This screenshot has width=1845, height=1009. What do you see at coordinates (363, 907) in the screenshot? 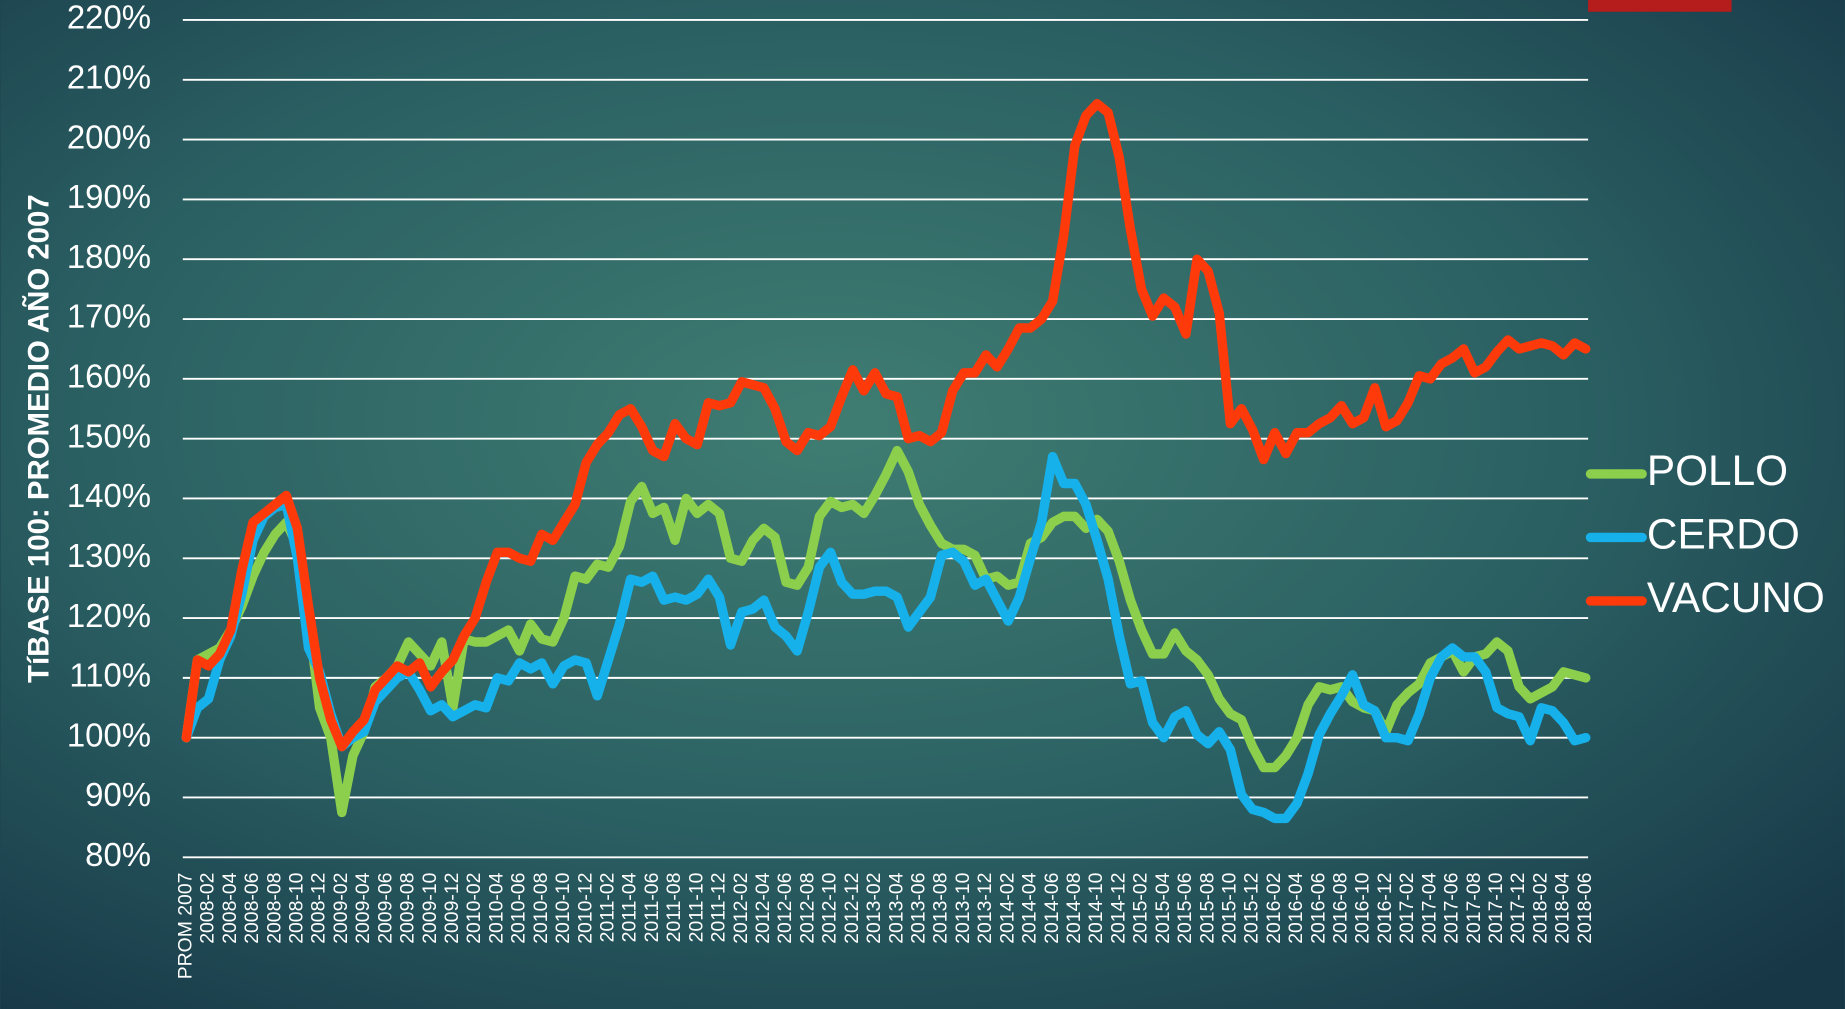
I see `x-tick-label: 2009-04` at bounding box center [363, 907].